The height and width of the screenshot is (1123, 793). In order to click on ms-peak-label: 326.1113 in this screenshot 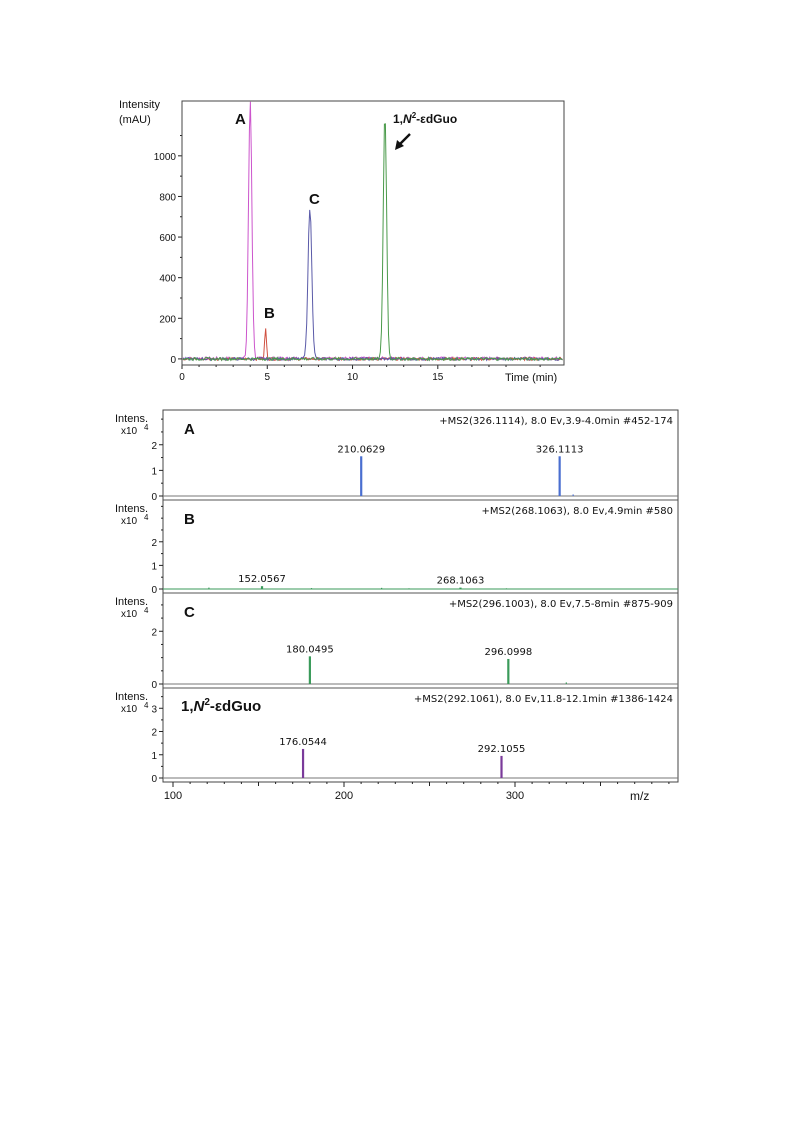, I will do `click(560, 449)`.